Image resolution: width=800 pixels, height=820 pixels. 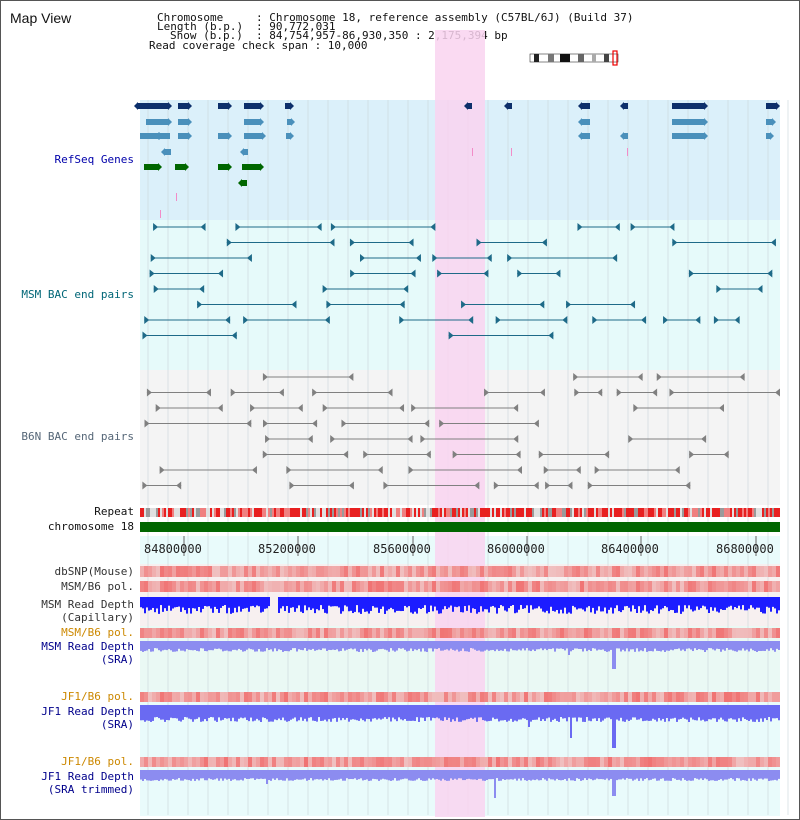 What do you see at coordinates (144, 106) in the screenshot?
I see `gene-feature` at bounding box center [144, 106].